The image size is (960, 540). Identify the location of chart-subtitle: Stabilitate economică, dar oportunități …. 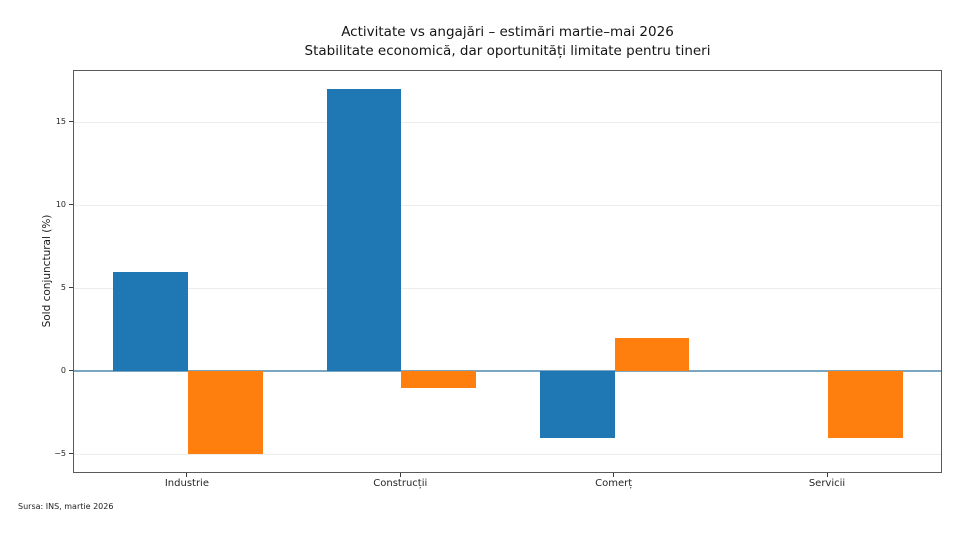
(507, 51).